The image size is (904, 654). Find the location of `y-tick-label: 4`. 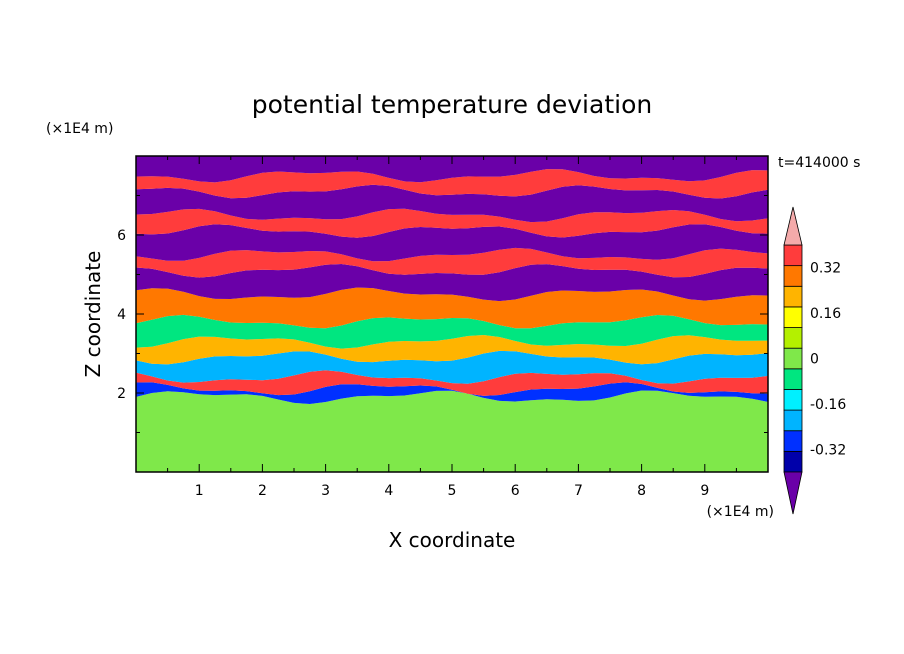

y-tick-label: 4 is located at coordinates (121, 315).